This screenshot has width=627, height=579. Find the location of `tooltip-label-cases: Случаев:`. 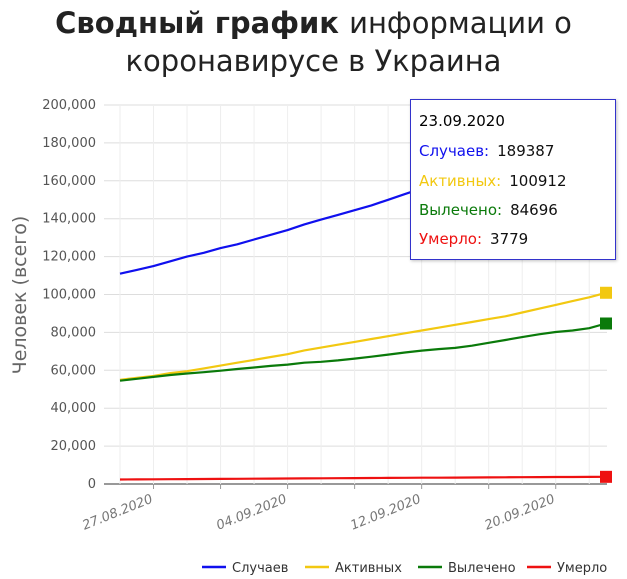

tooltip-label-cases: Случаев: is located at coordinates (454, 151).